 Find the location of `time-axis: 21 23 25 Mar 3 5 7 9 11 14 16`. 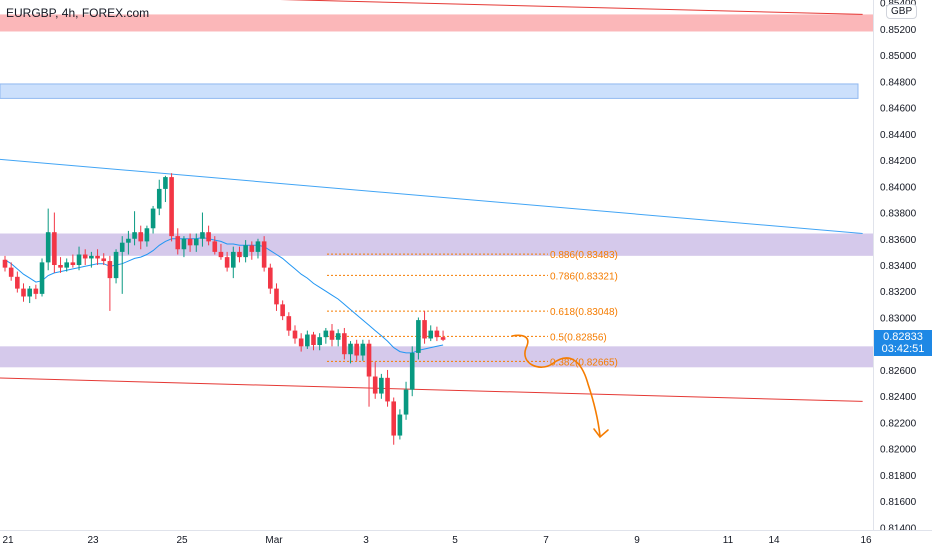

time-axis: 21 23 25 Mar 3 5 7 9 11 14 16 is located at coordinates (466, 540).